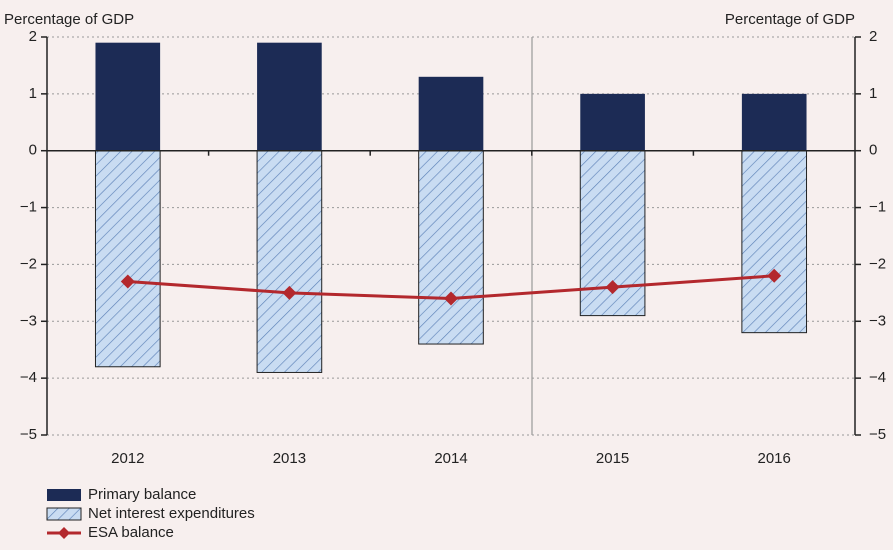  What do you see at coordinates (790, 19) in the screenshot?
I see `y2-axis-label: Percentage of GDP` at bounding box center [790, 19].